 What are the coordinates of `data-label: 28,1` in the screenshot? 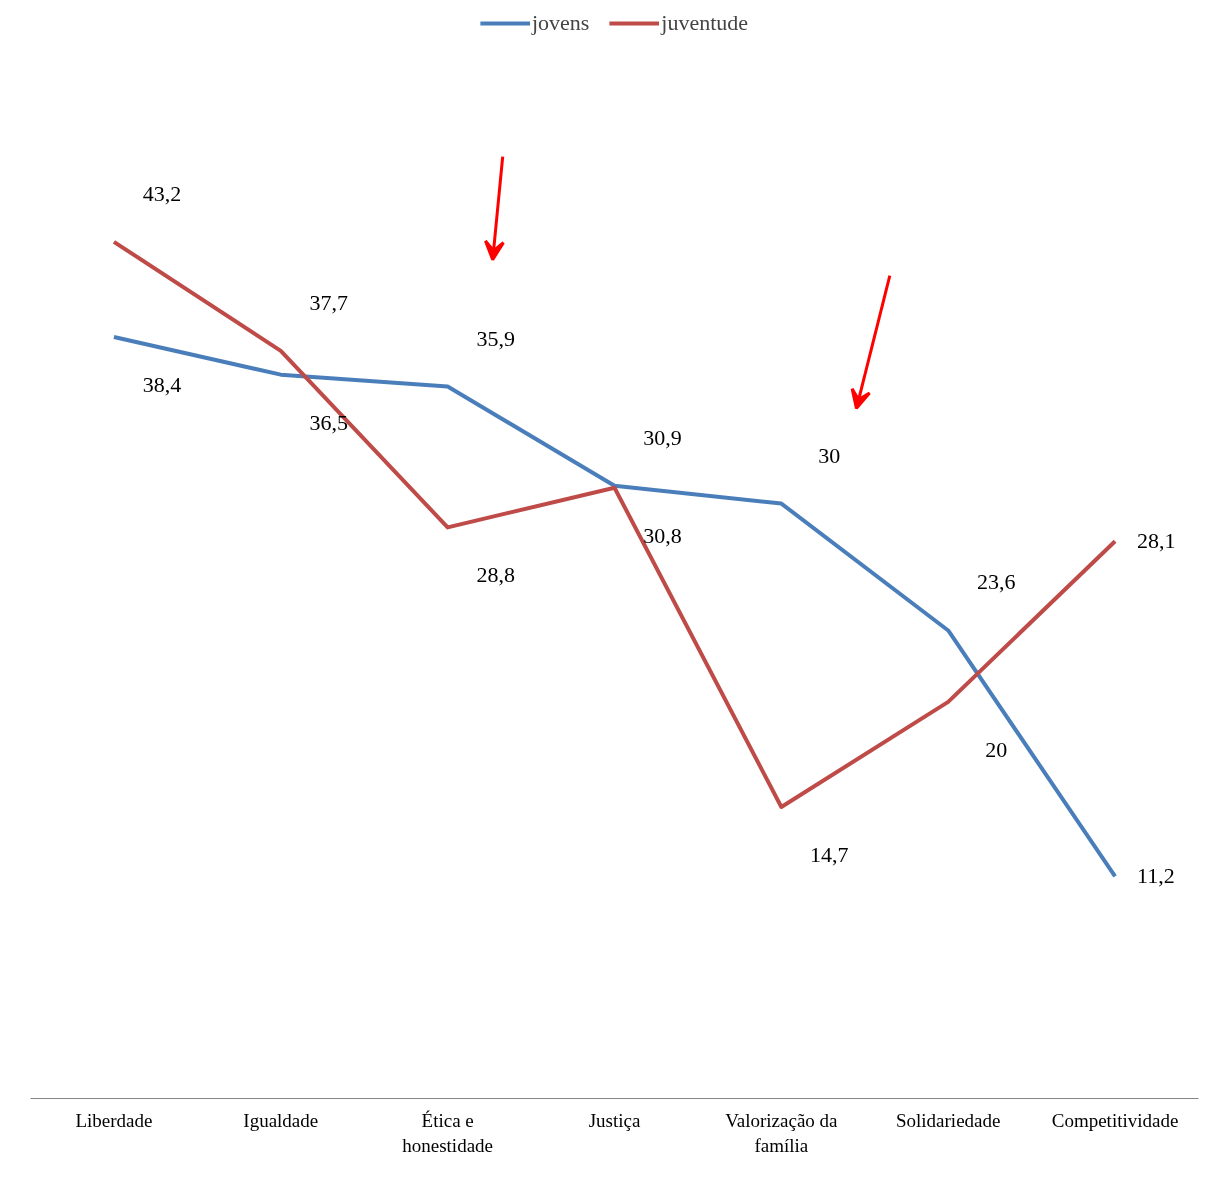 It's located at (1156, 541).